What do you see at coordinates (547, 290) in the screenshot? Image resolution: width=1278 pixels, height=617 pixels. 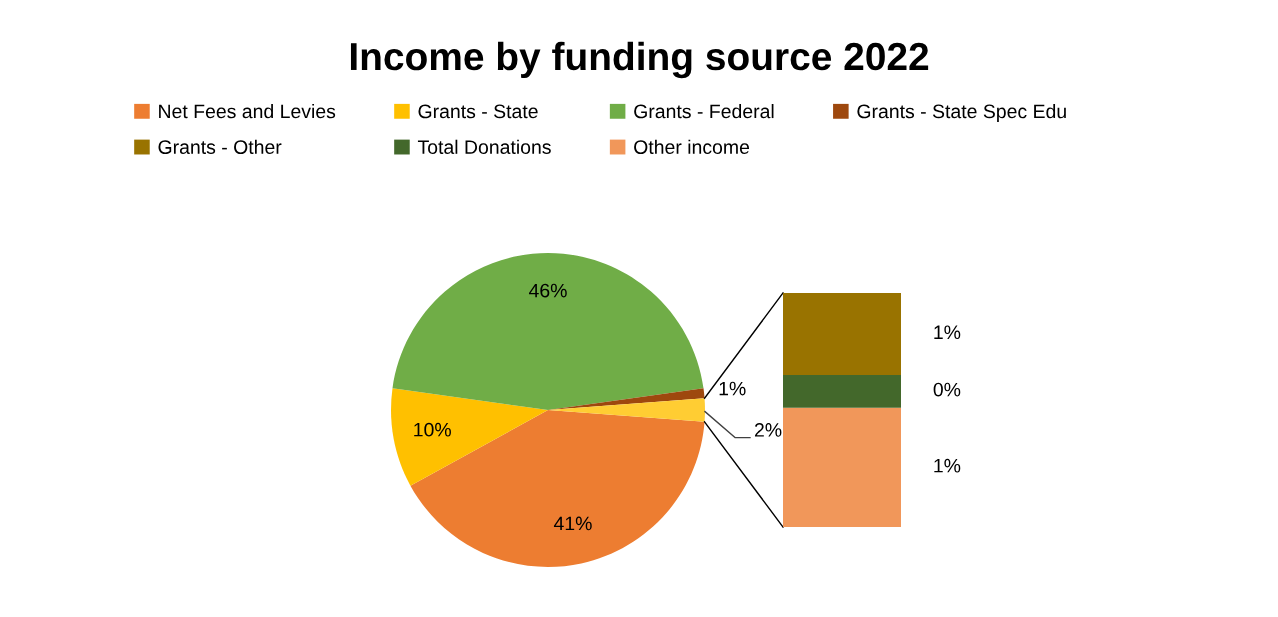 I see `data-label: 46%` at bounding box center [547, 290].